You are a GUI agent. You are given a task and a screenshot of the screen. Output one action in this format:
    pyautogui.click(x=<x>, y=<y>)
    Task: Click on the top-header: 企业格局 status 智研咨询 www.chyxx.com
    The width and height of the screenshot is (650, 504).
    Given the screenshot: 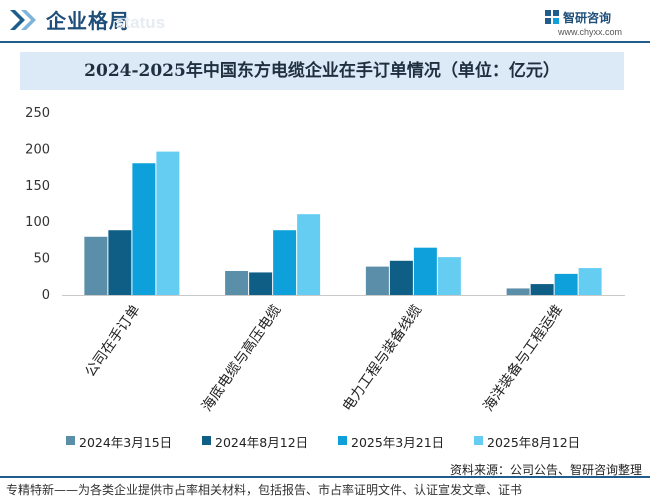 What is the action you would take?
    pyautogui.click(x=325, y=21)
    